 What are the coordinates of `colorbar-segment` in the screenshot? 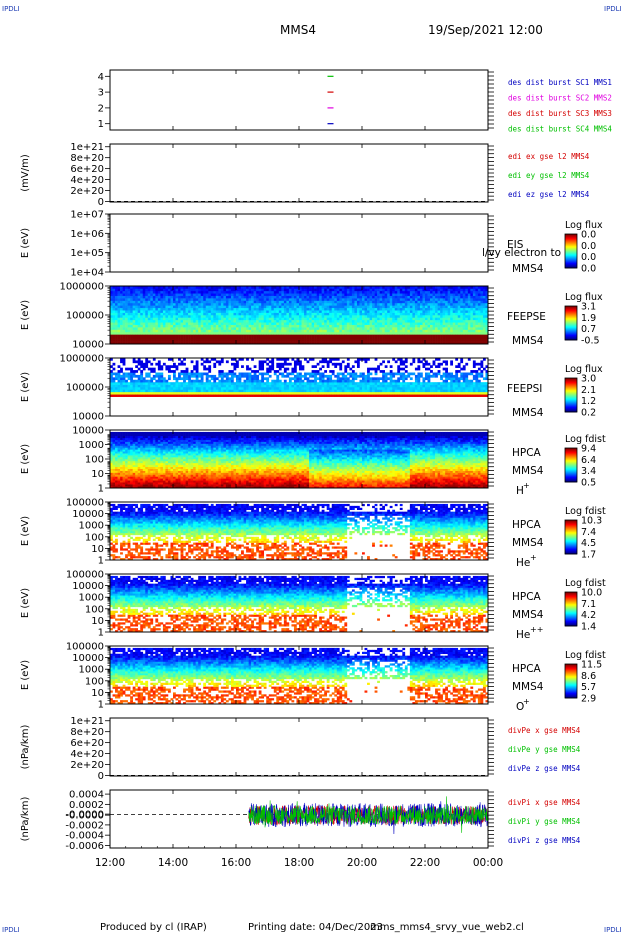 It's located at (571, 240).